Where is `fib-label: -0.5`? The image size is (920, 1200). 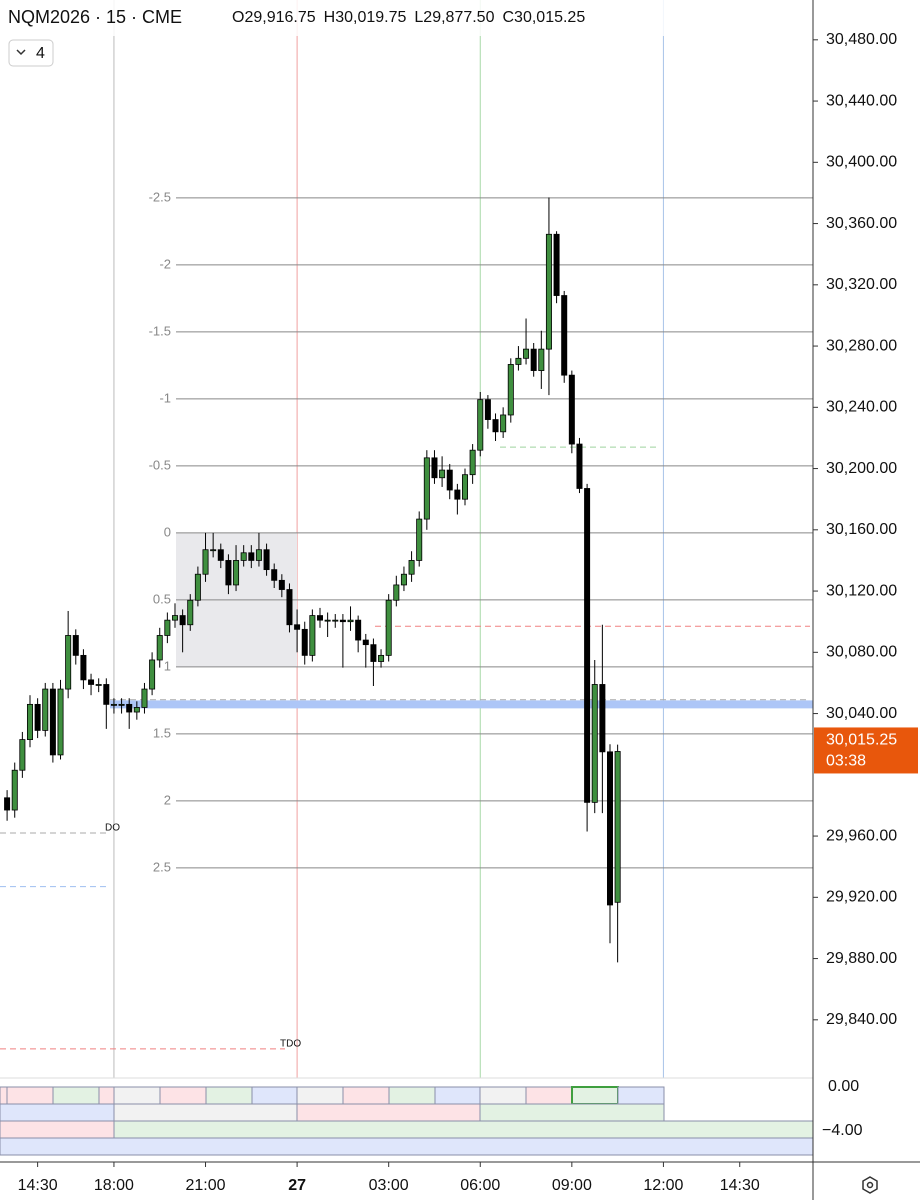
fib-label: -0.5 is located at coordinates (160, 464).